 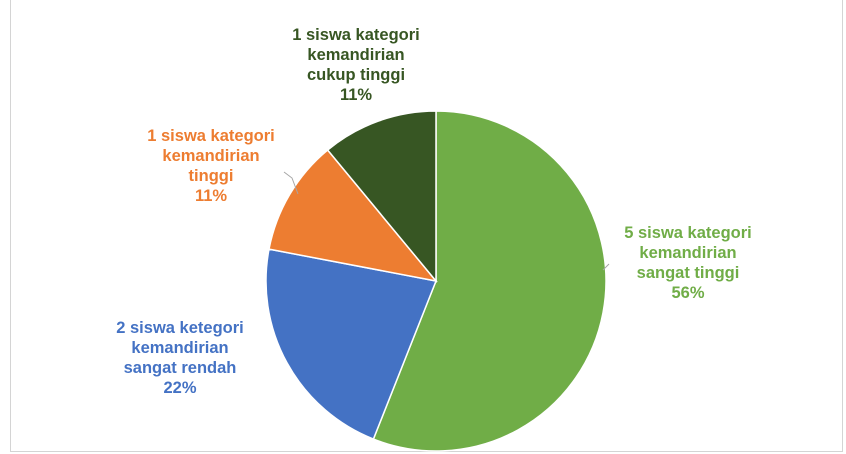 What do you see at coordinates (688, 273) in the screenshot?
I see `label-line: sangat tinggi` at bounding box center [688, 273].